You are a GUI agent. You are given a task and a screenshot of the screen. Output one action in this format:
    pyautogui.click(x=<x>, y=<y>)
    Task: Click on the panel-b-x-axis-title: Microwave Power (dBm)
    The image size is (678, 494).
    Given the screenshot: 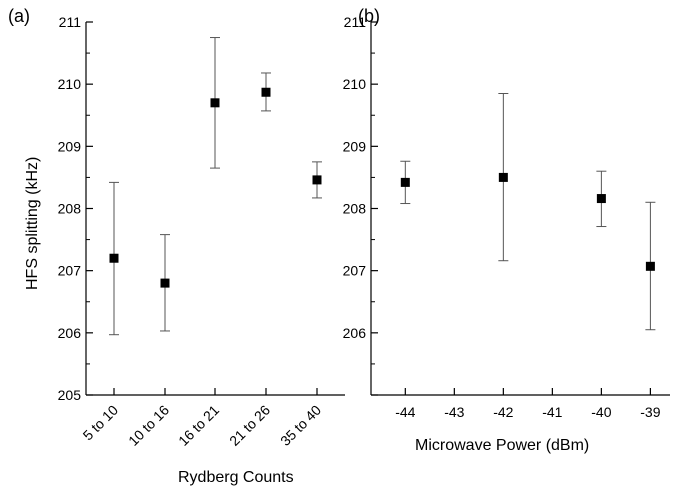 What is the action you would take?
    pyautogui.click(x=502, y=445)
    